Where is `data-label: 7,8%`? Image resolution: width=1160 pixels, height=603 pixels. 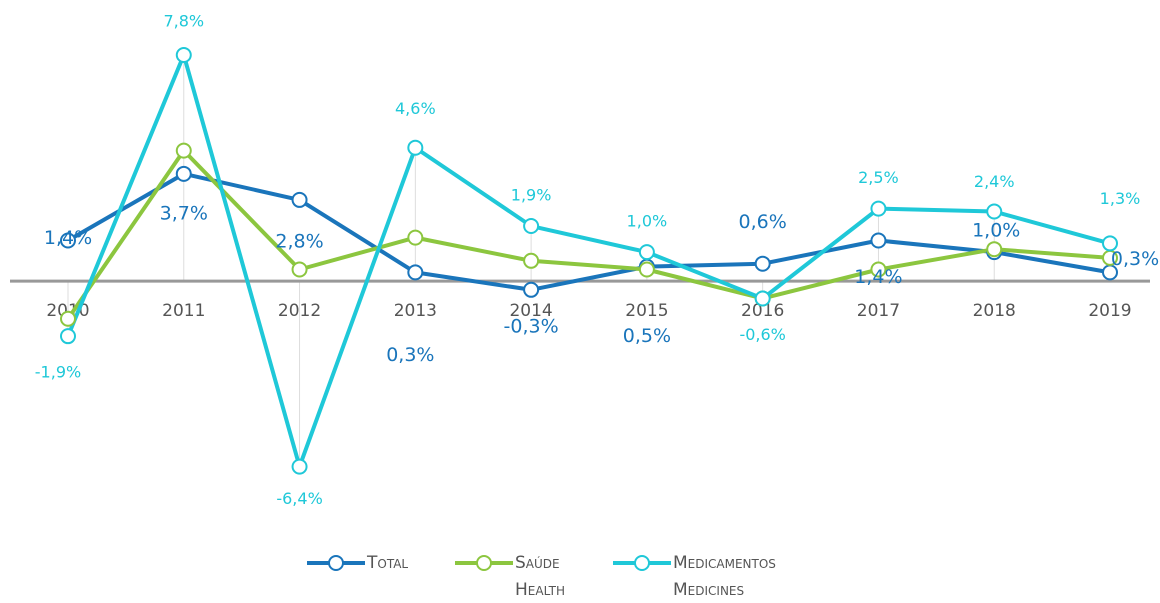 data-label: 7,8% is located at coordinates (183, 20).